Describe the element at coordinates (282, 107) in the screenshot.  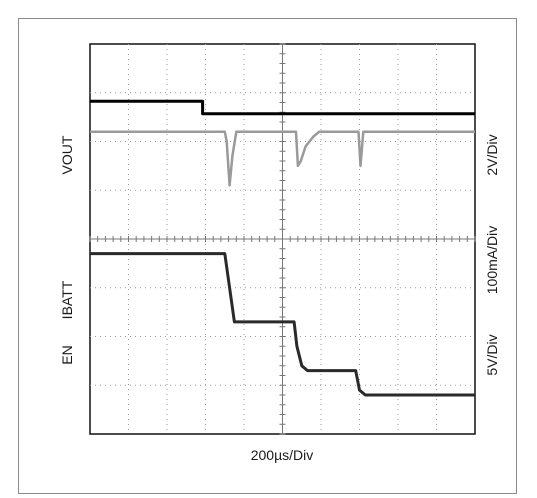
I see `trace-en` at that location.